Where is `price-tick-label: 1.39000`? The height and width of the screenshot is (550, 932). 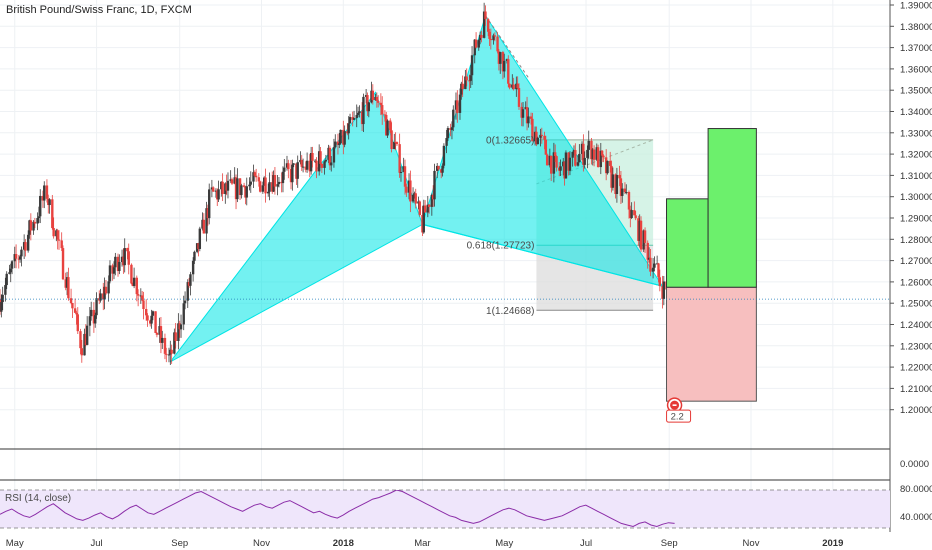 price-tick-label: 1.39000 is located at coordinates (916, 6).